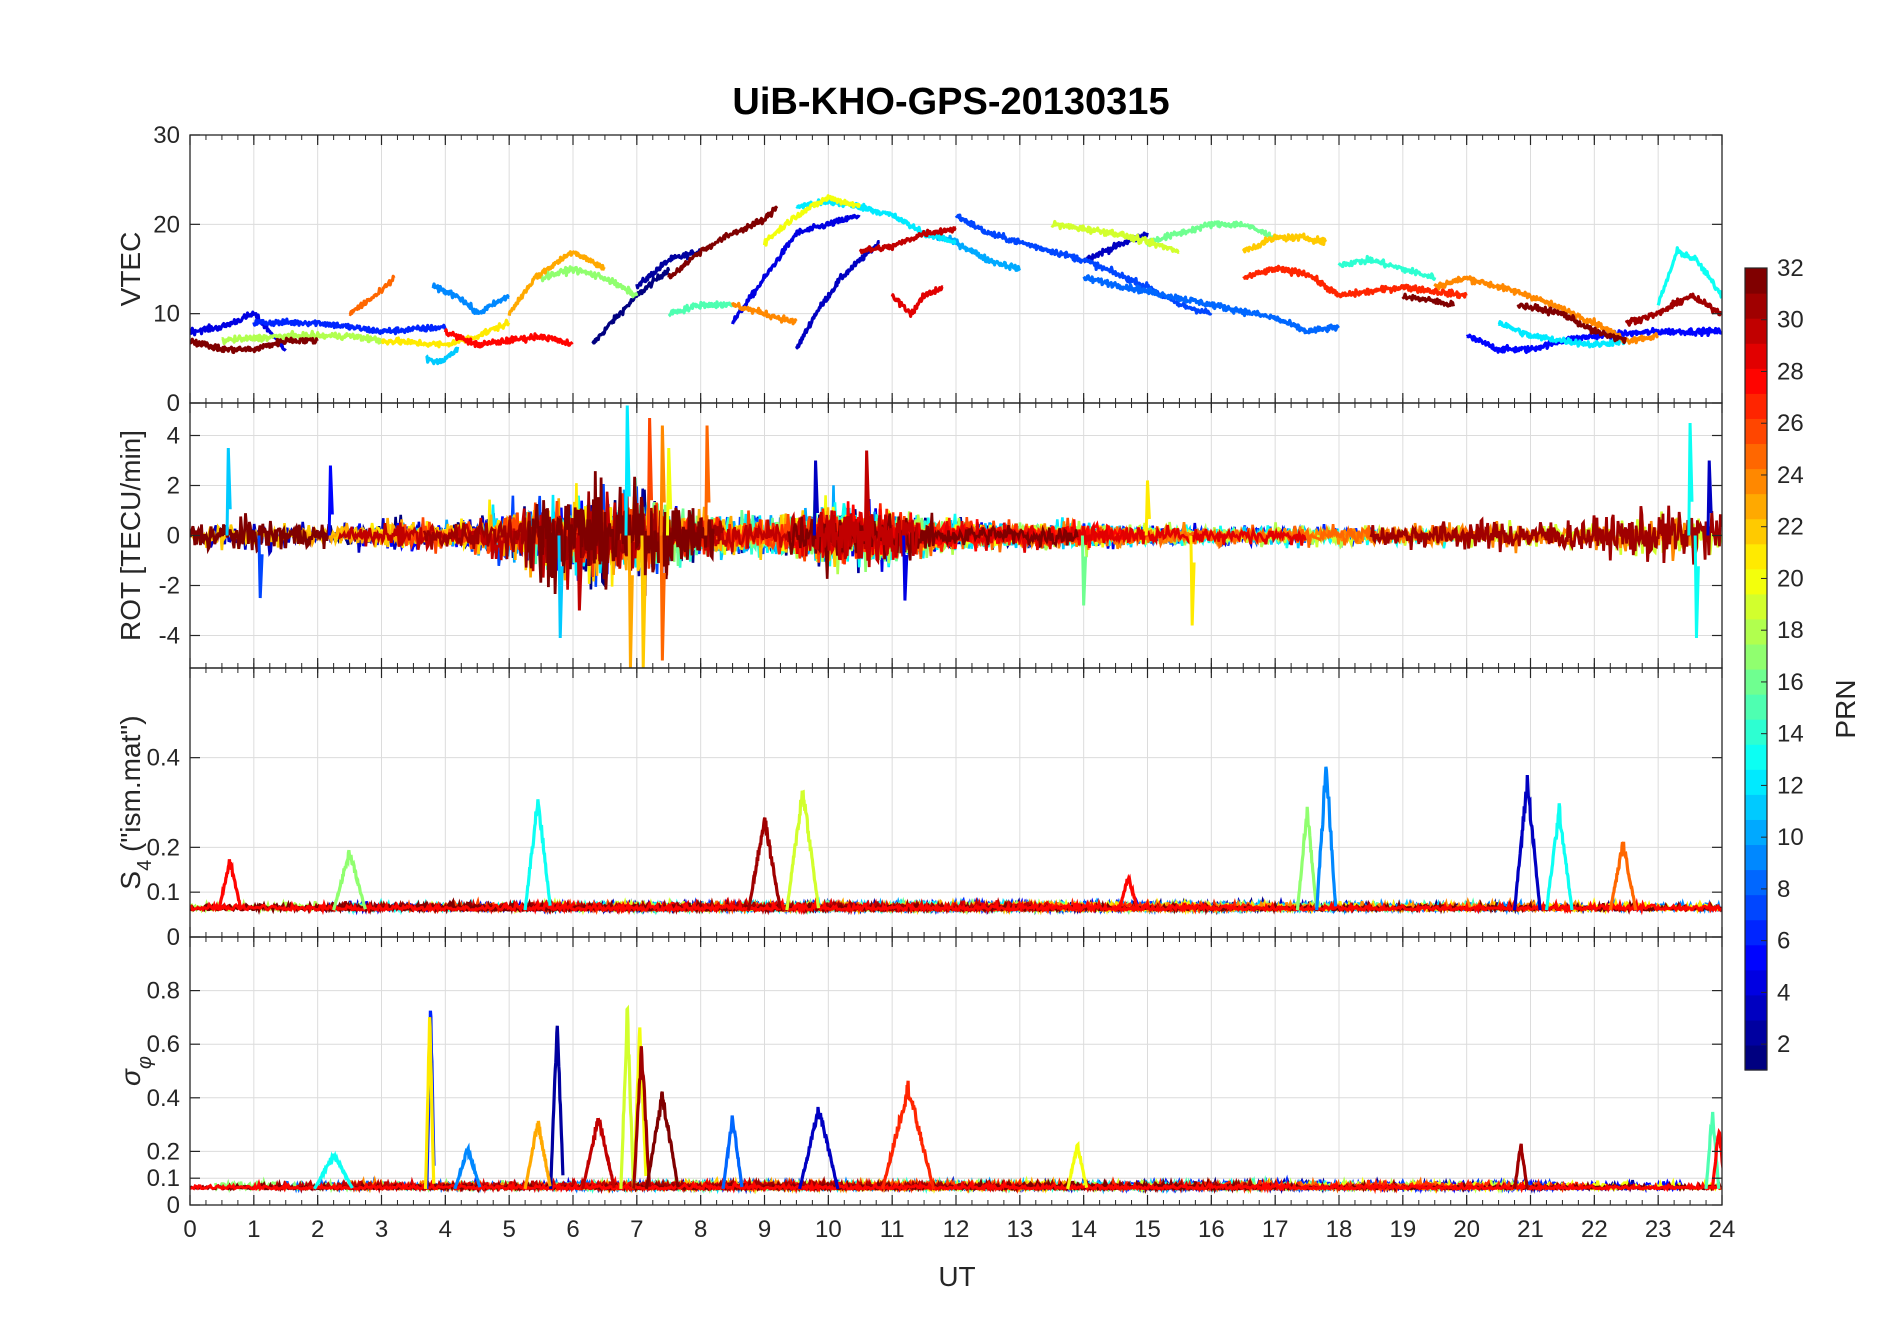  What do you see at coordinates (1790, 630) in the screenshot?
I see `colorbar-tick-label: 18` at bounding box center [1790, 630].